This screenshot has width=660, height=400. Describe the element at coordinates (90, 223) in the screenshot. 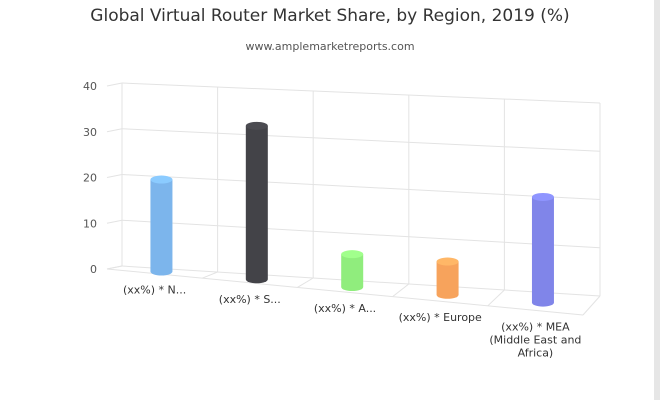

I see `y-tick-label: 10` at that location.